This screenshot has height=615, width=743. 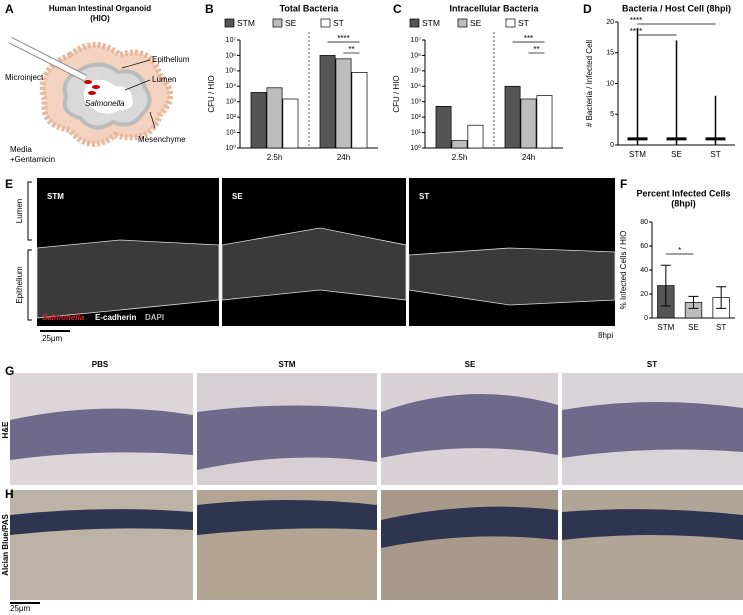 What do you see at coordinates (115, 317) in the screenshot?
I see `legend-ecadherin: E-cadherin` at bounding box center [115, 317].